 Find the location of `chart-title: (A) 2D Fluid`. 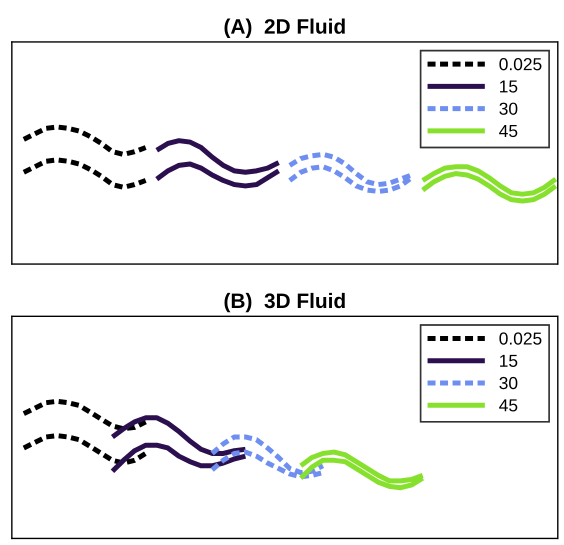

chart-title: (A) 2D Fluid is located at coordinates (284, 28).